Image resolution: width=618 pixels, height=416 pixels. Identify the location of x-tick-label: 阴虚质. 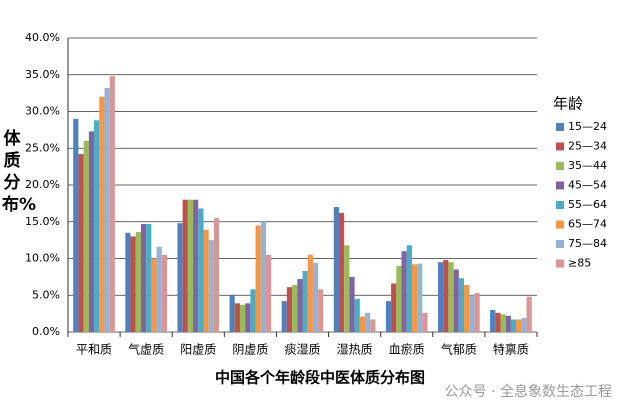
(250, 350).